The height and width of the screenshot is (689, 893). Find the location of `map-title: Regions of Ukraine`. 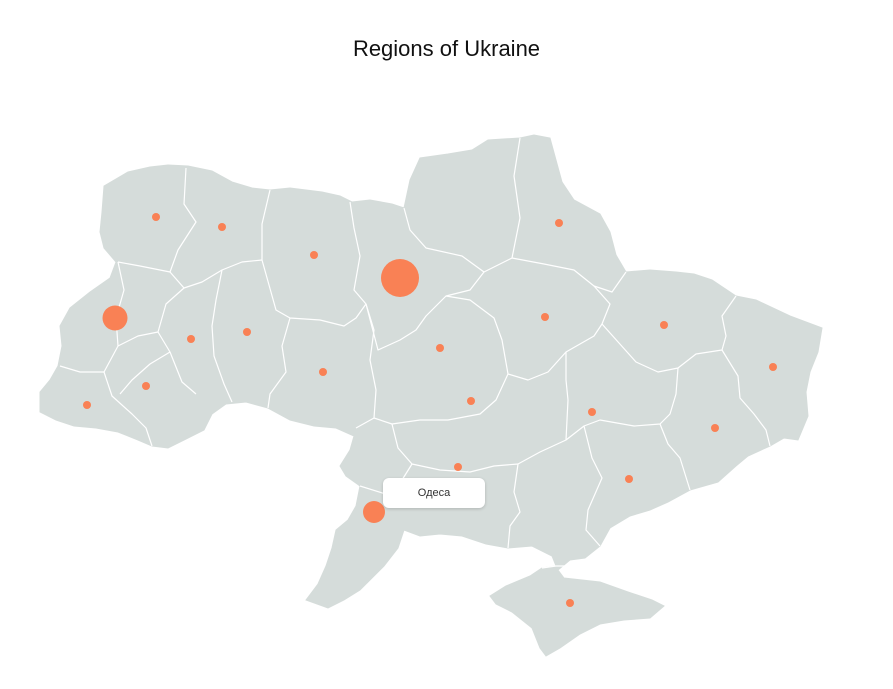

map-title: Regions of Ukraine is located at coordinates (446, 48).